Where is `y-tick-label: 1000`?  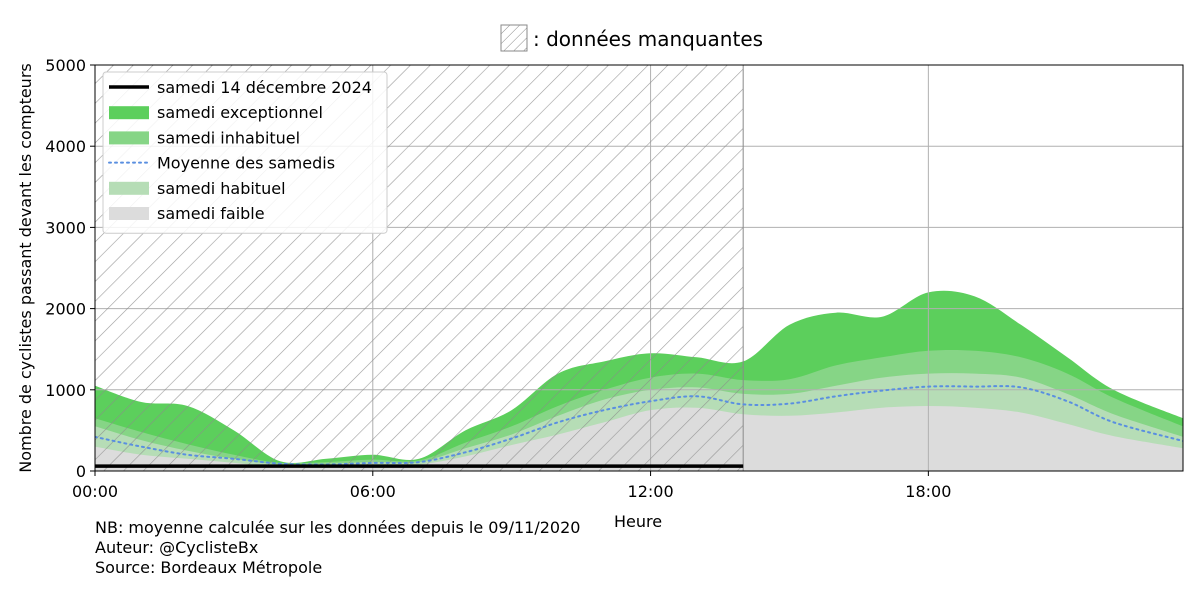
y-tick-label: 1000 is located at coordinates (65, 390).